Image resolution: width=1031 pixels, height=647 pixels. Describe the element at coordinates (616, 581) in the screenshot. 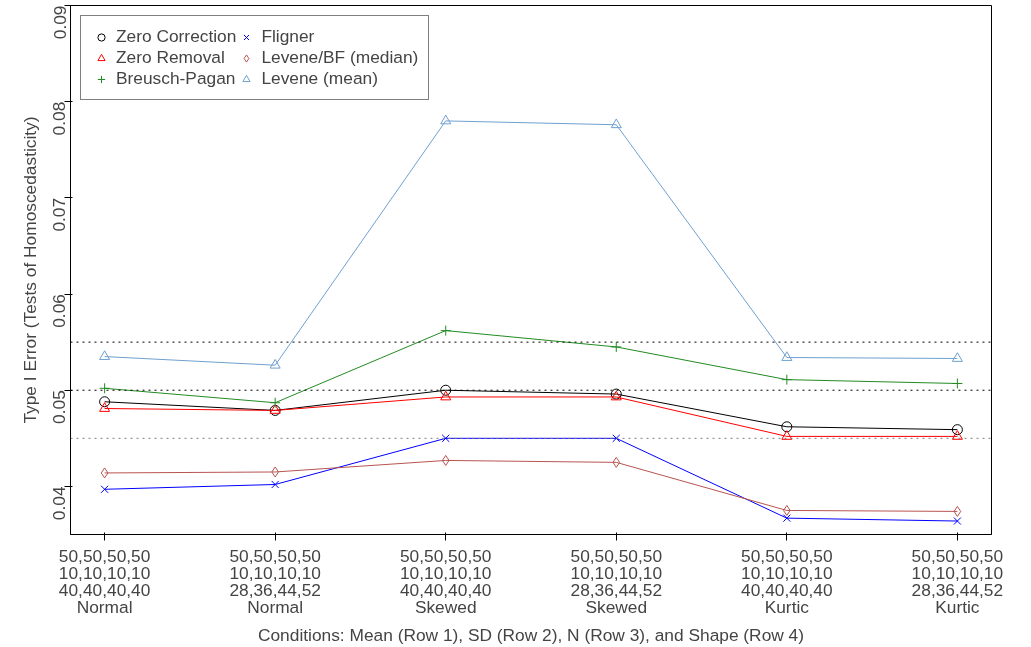

I see `x-tick-label: 50,50,50,50 10,10,10,10 28,36,44,52 Skewed` at that location.